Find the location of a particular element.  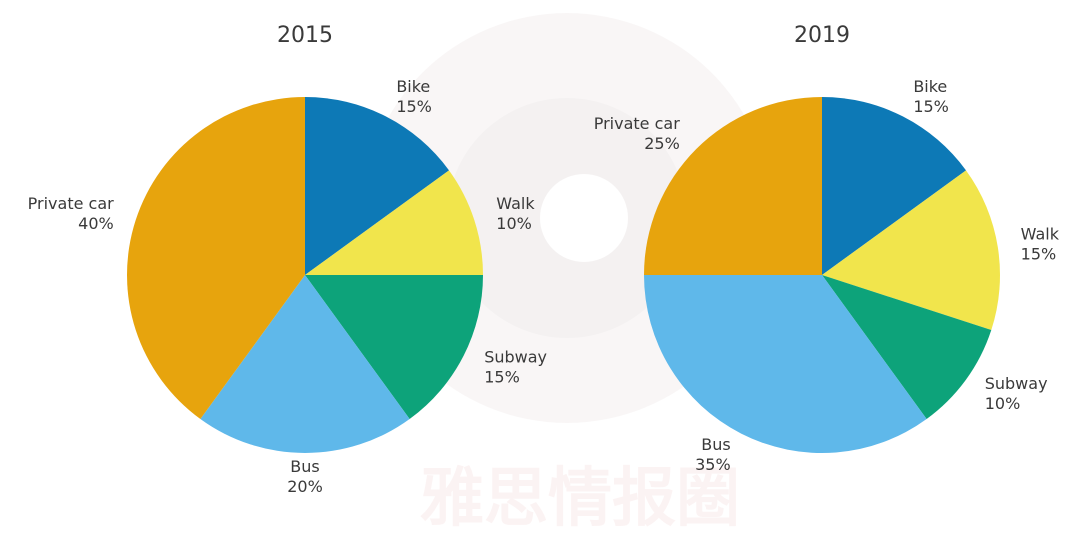

slice-label: Walk 10% is located at coordinates (515, 213).